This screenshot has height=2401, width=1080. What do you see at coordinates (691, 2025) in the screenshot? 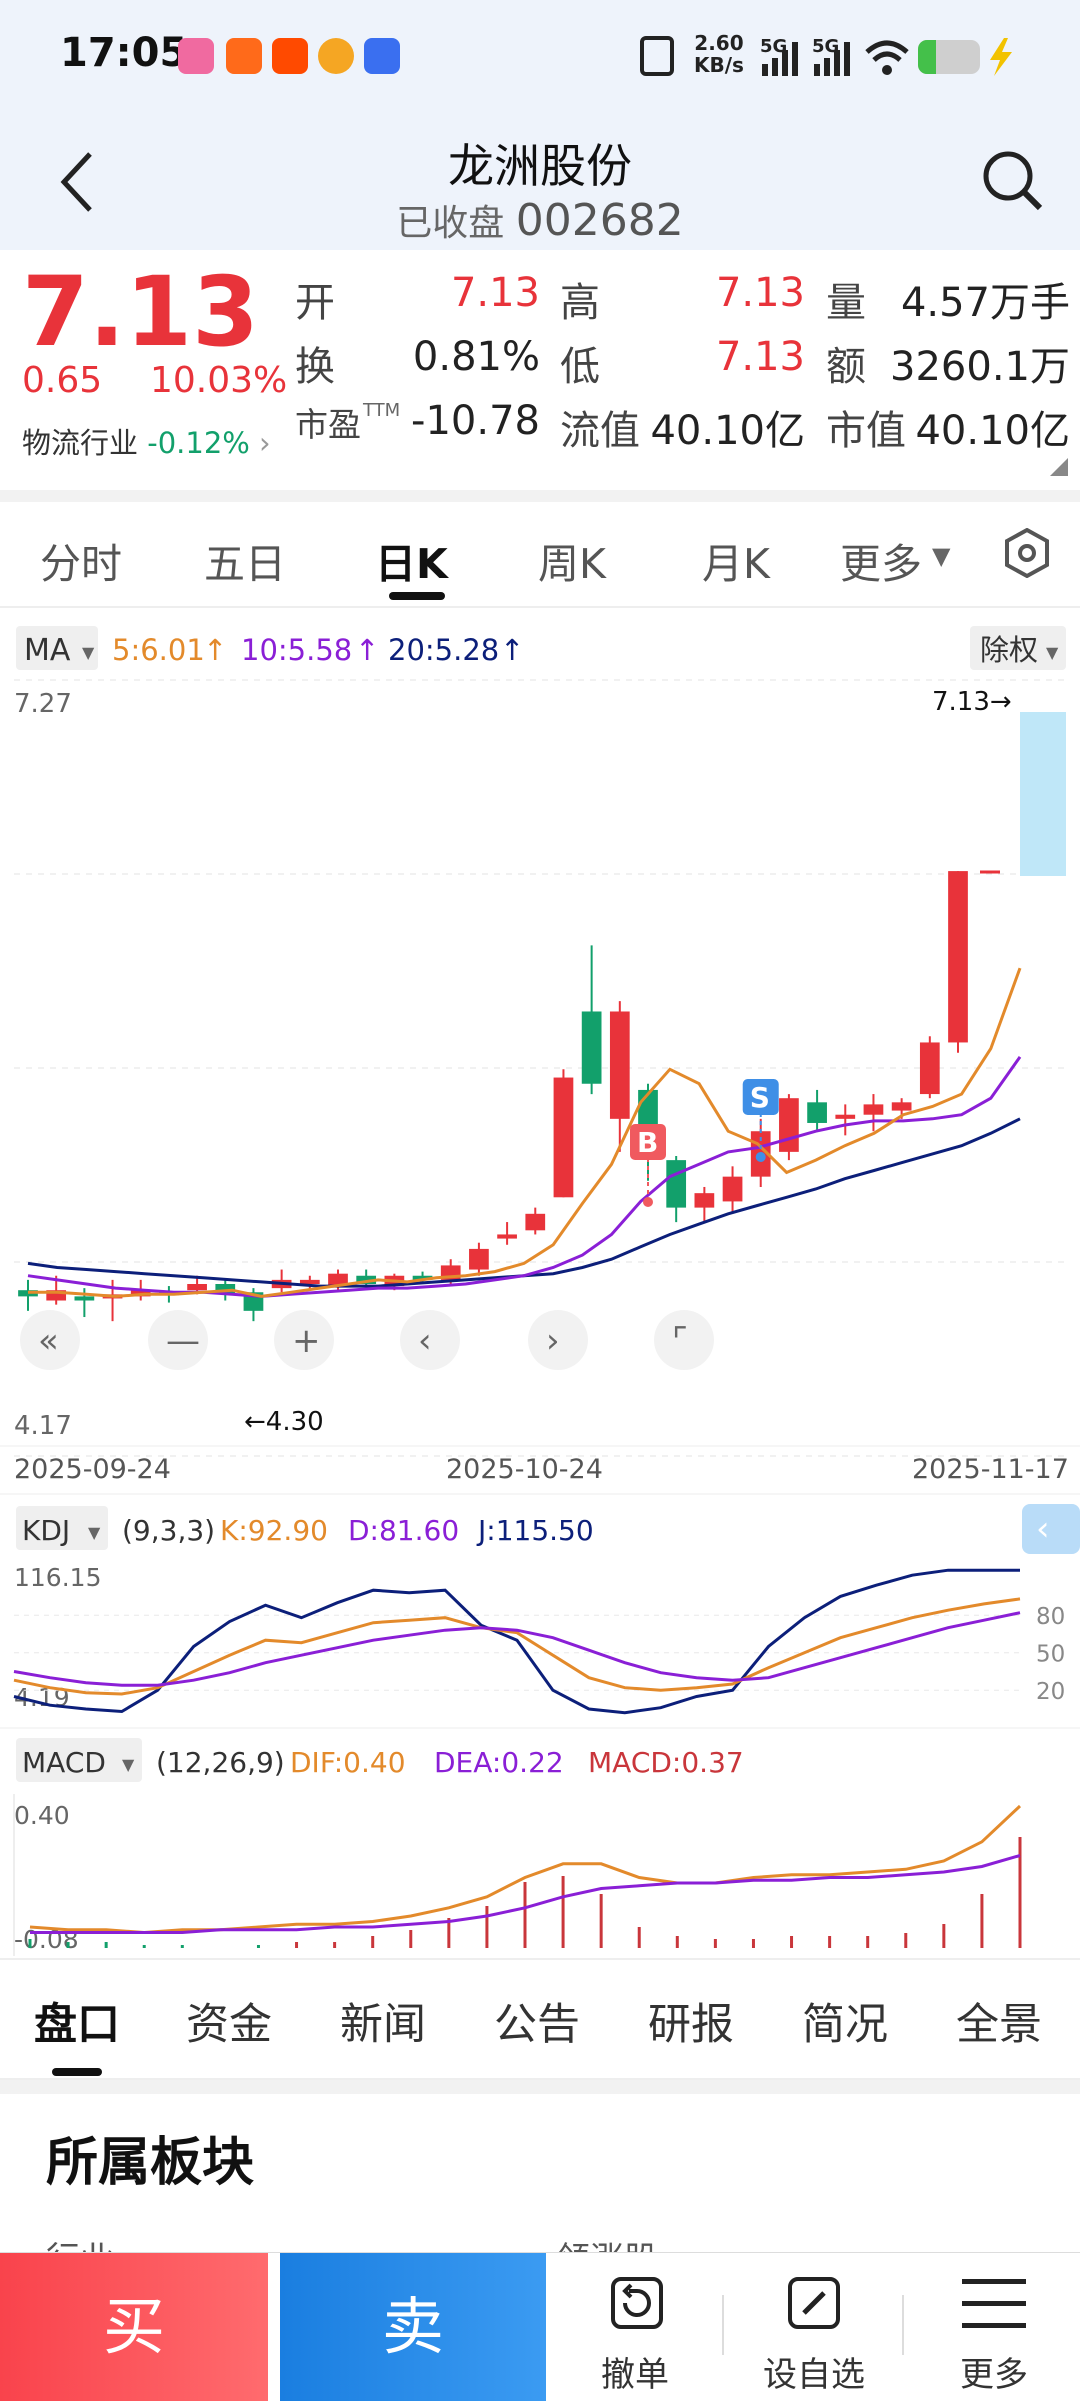
I see `info-tab-4: 研报` at bounding box center [691, 2025].